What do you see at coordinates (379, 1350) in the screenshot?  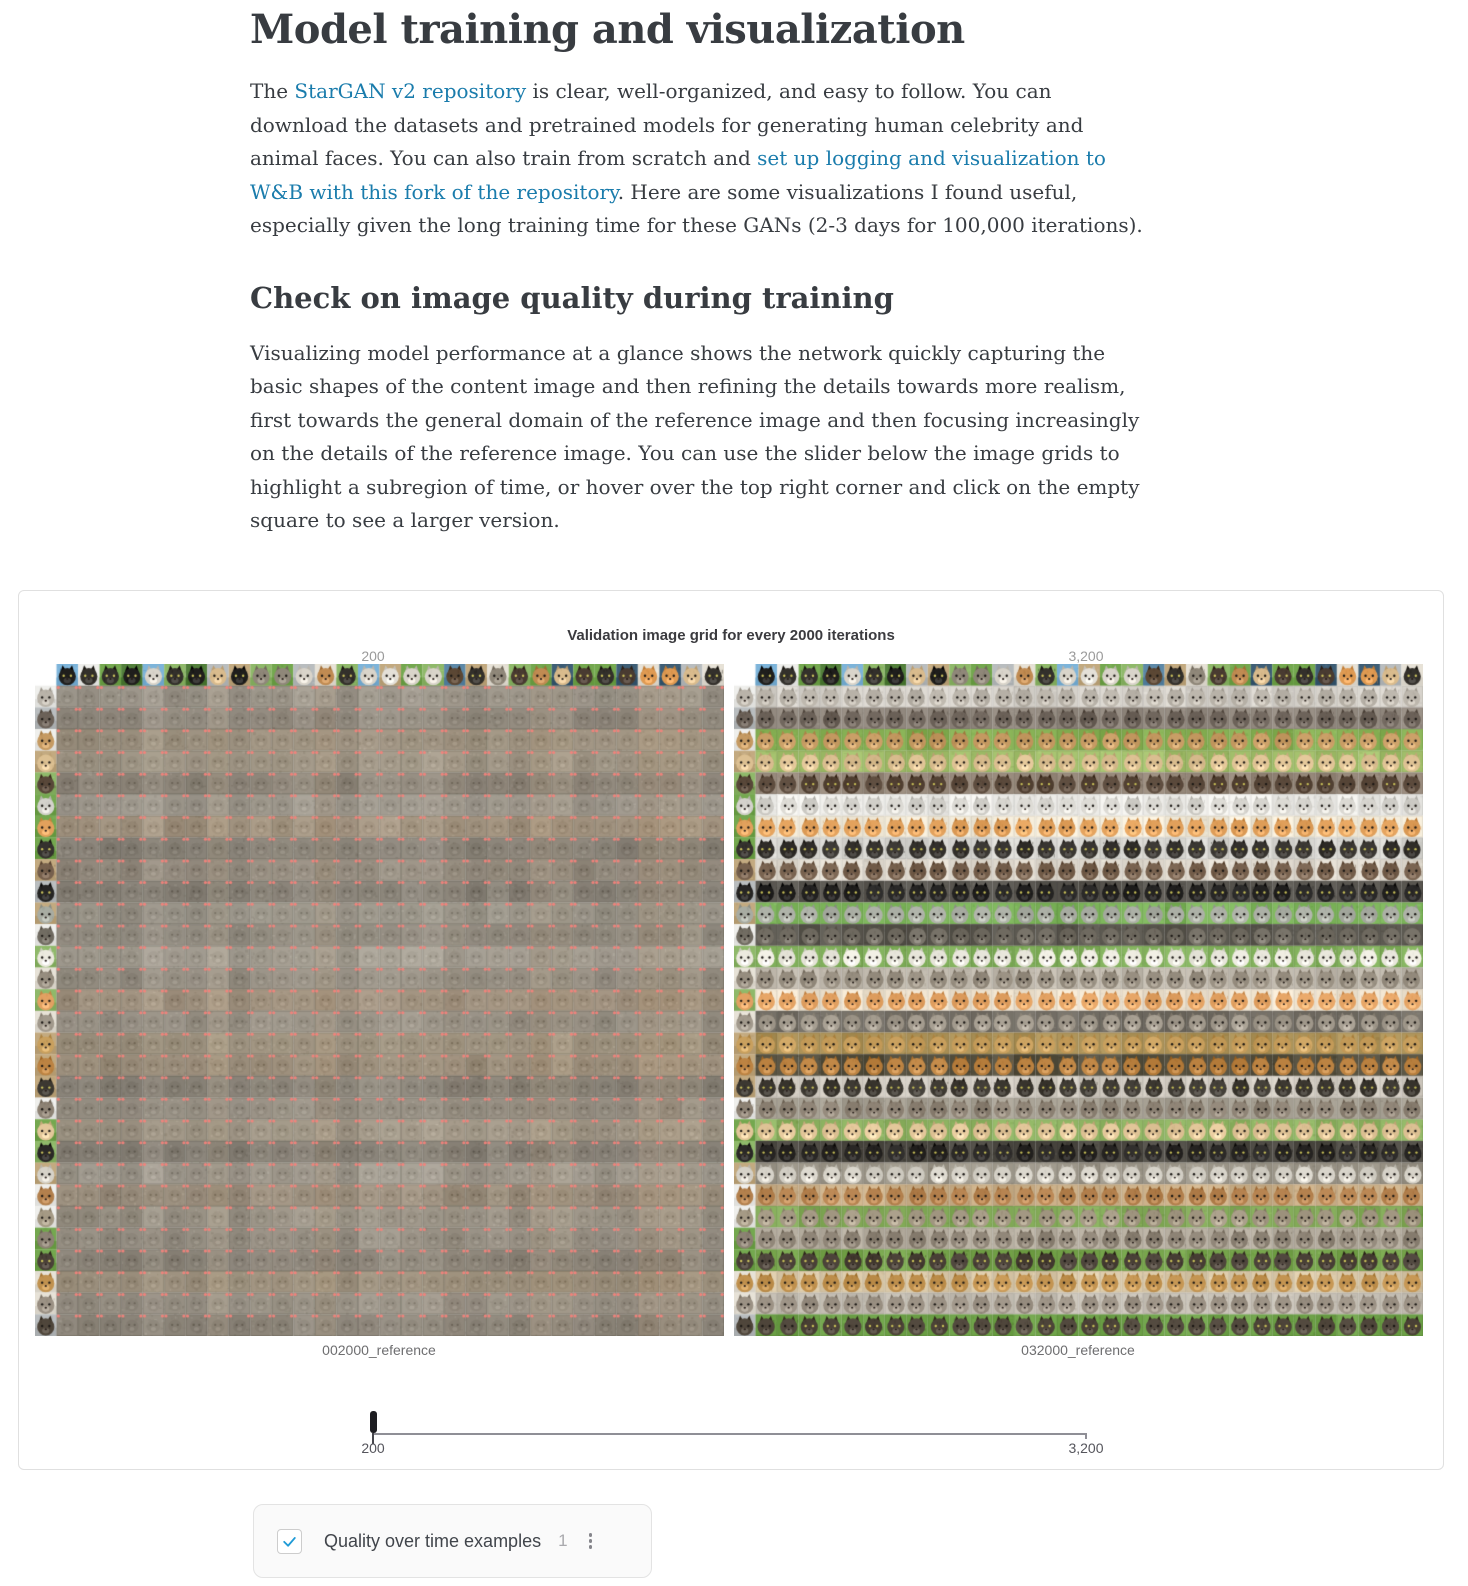 I see `image-caption-002000: 002000_reference` at bounding box center [379, 1350].